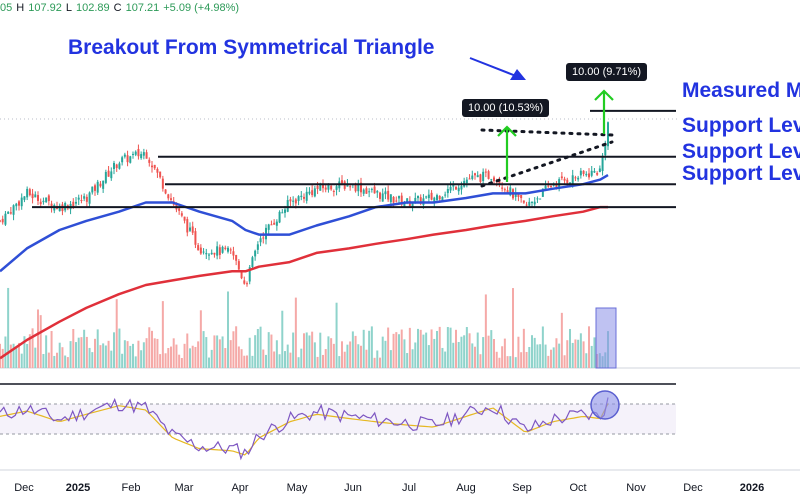 This screenshot has width=800, height=500. Describe the element at coordinates (522, 488) in the screenshot. I see `x-tick-label: Sep` at that location.